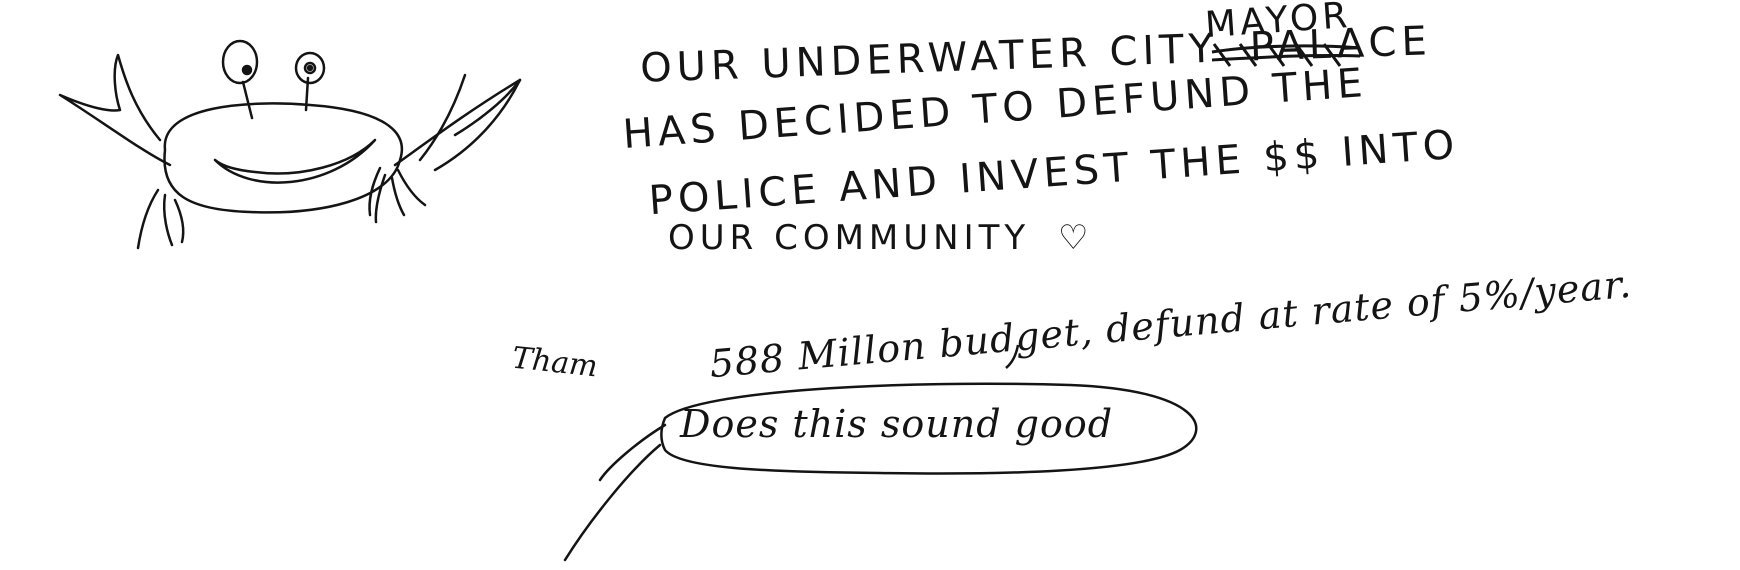 The width and height of the screenshot is (1740, 570). What do you see at coordinates (897, 424) in the screenshot?
I see `speech-bubble-text: Does this sound good` at bounding box center [897, 424].